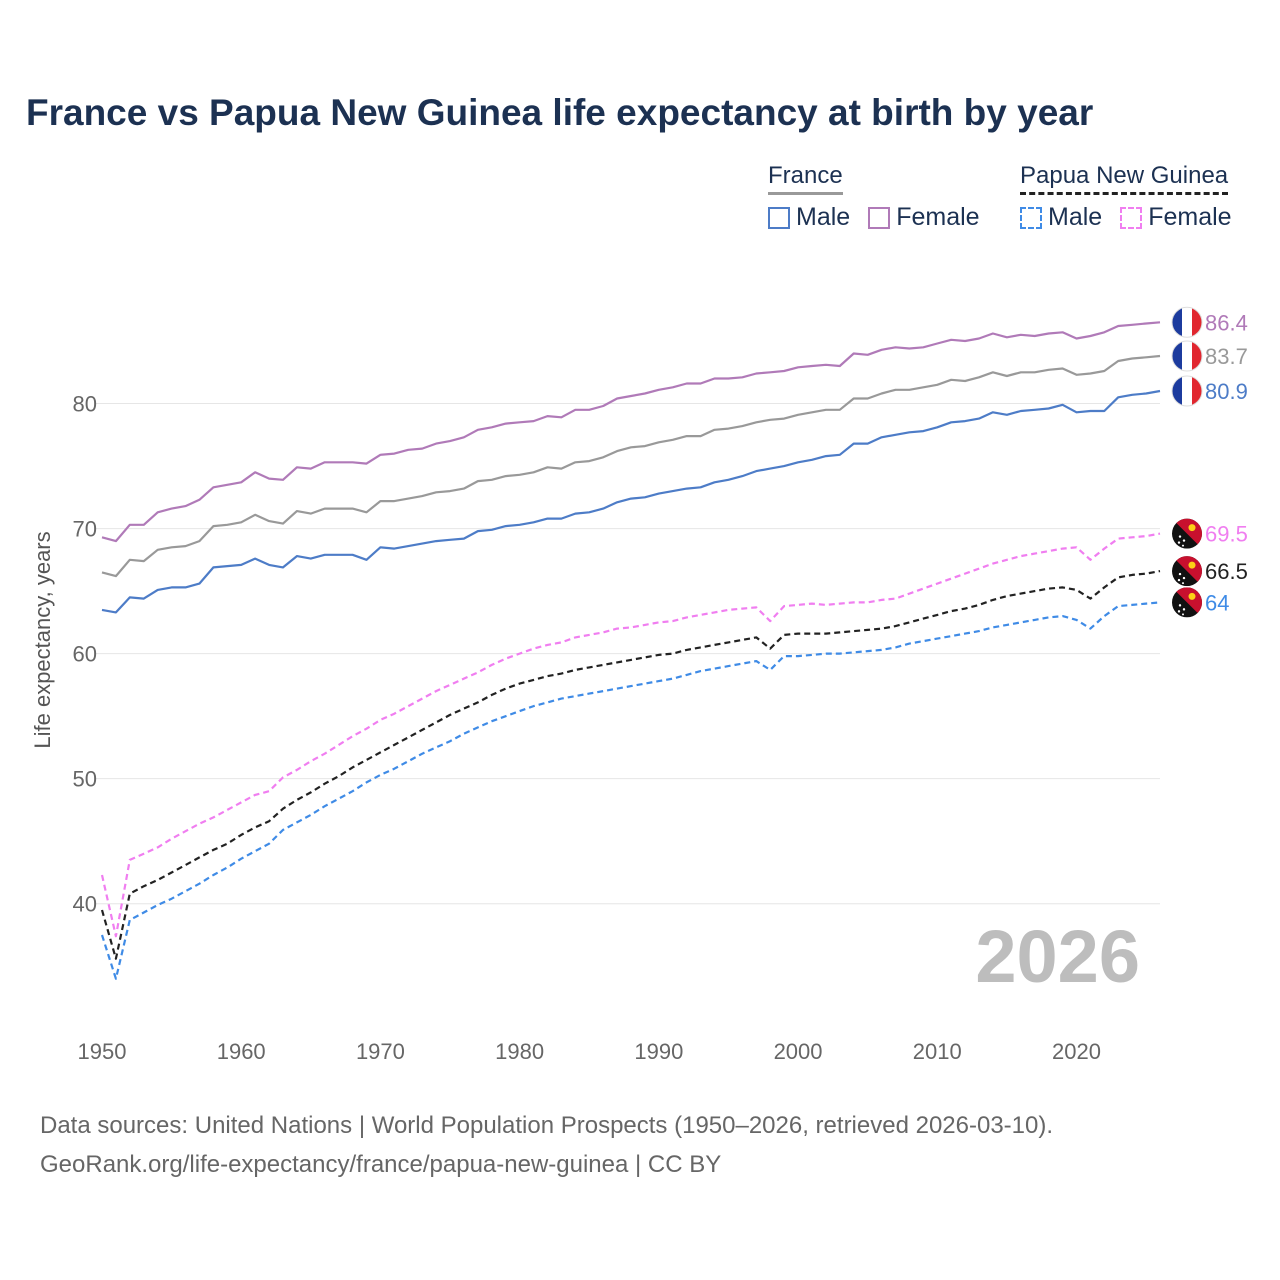  I want to click on x-tick-label: 1950, so click(102, 1051).